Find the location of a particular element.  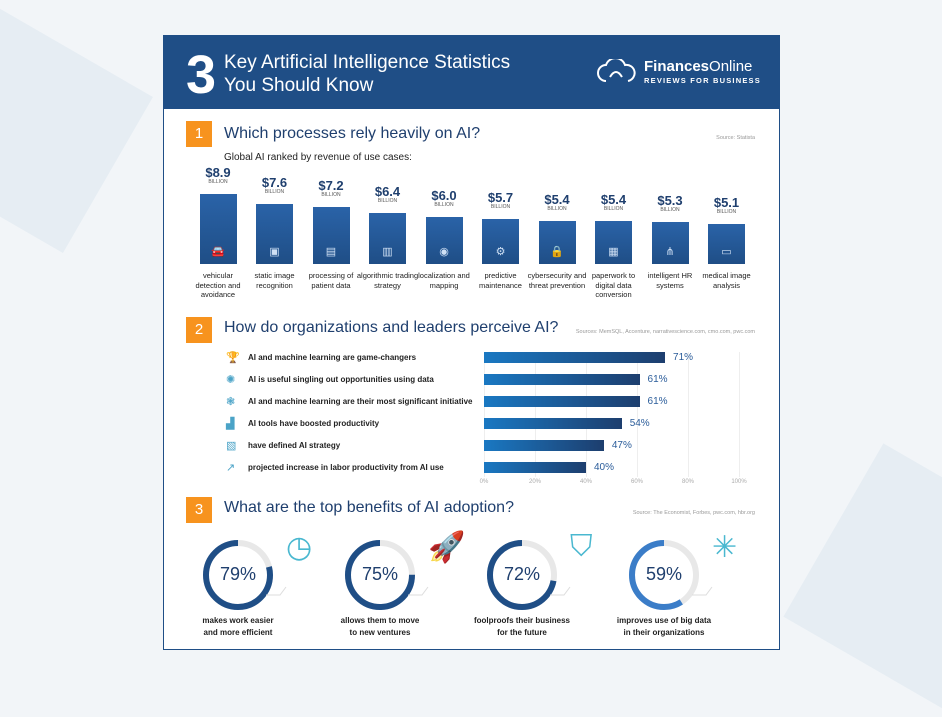

value-label: $5.3 BILLION is located at coordinates (670, 203).